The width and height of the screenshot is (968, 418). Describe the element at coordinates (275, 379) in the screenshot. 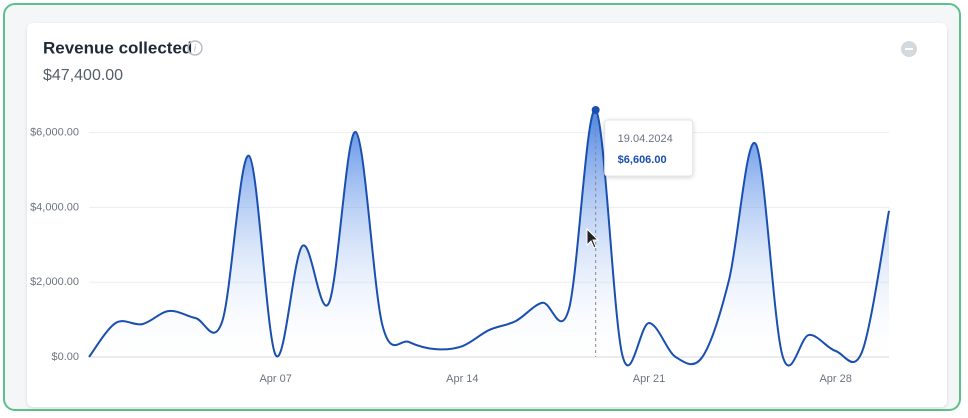

I see `x-tick-label: Apr 07` at that location.